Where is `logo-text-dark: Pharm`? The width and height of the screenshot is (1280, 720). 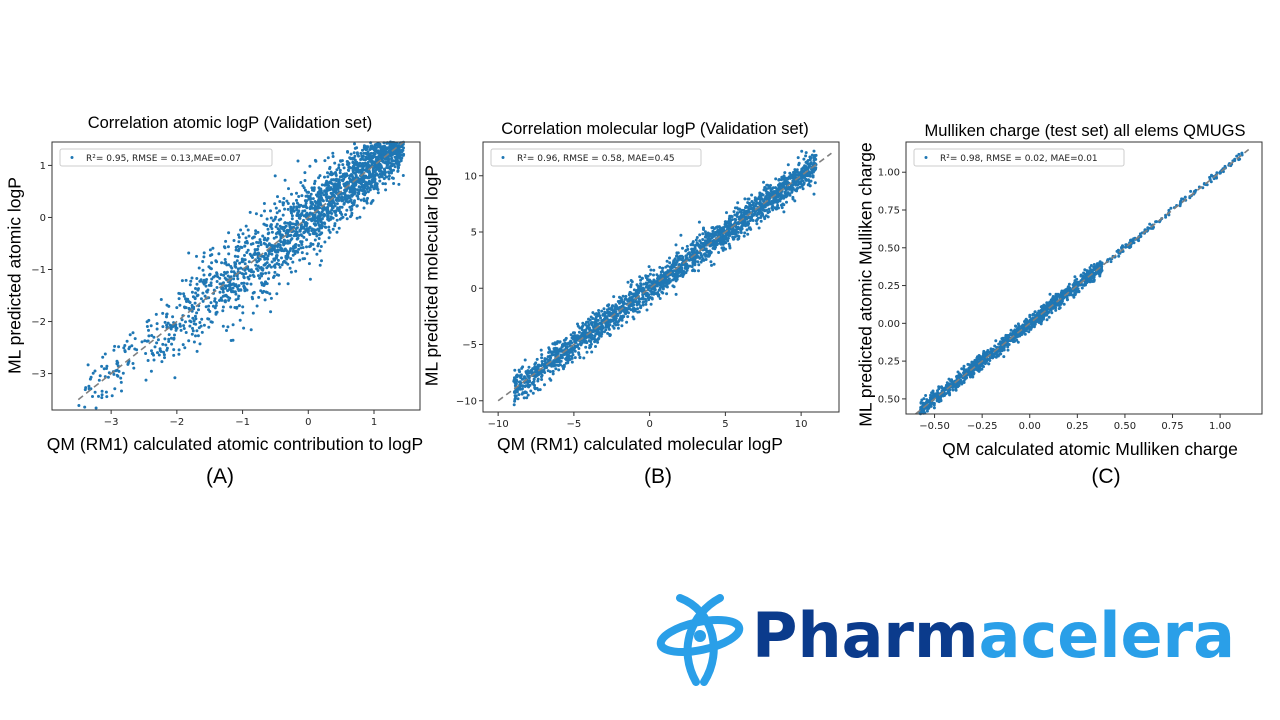 logo-text-dark: Pharm is located at coordinates (865, 635).